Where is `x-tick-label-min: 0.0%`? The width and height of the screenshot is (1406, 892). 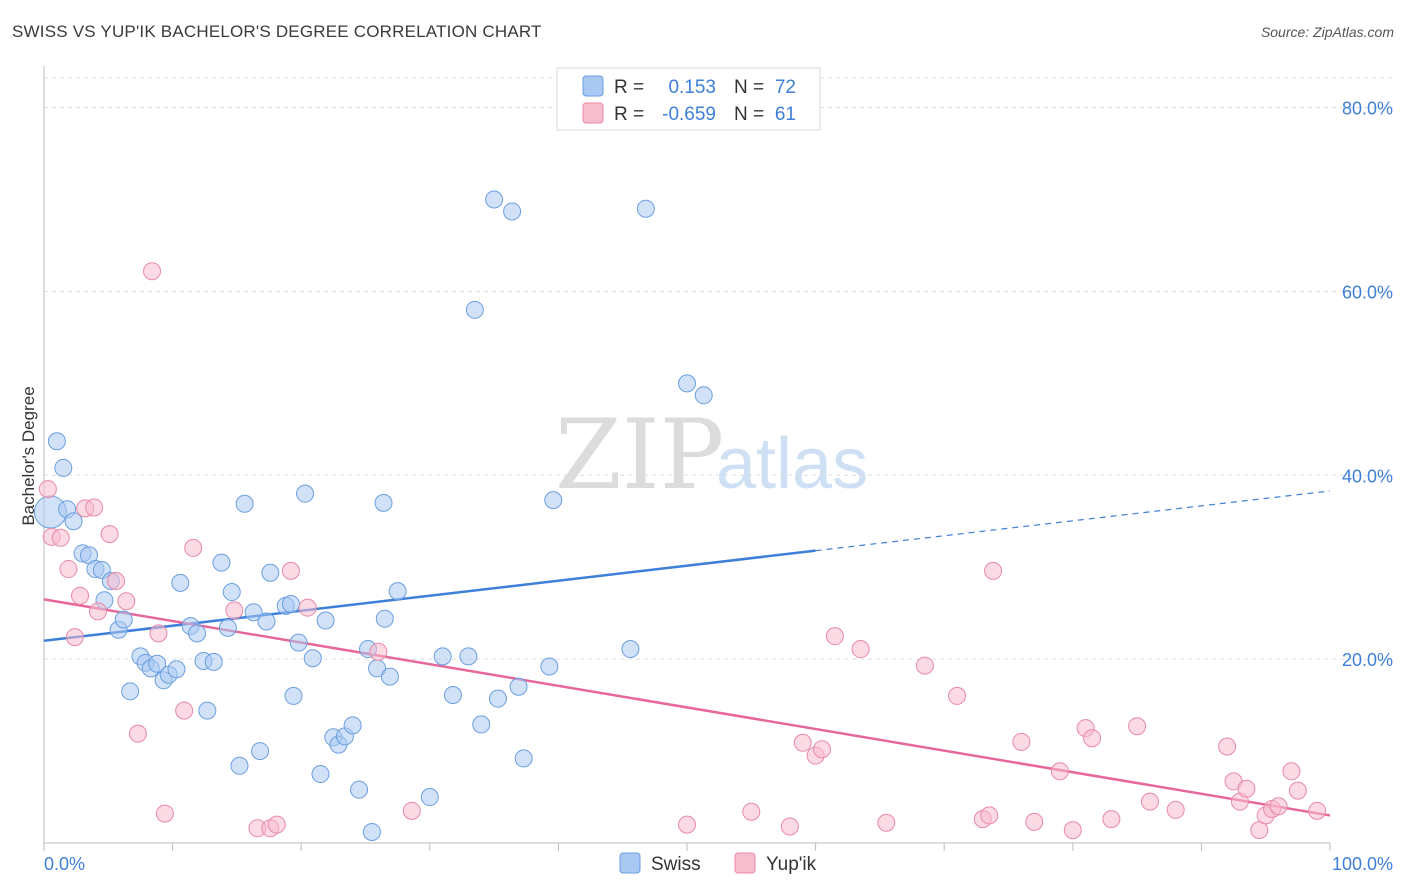
x-tick-label-min: 0.0% is located at coordinates (64, 864).